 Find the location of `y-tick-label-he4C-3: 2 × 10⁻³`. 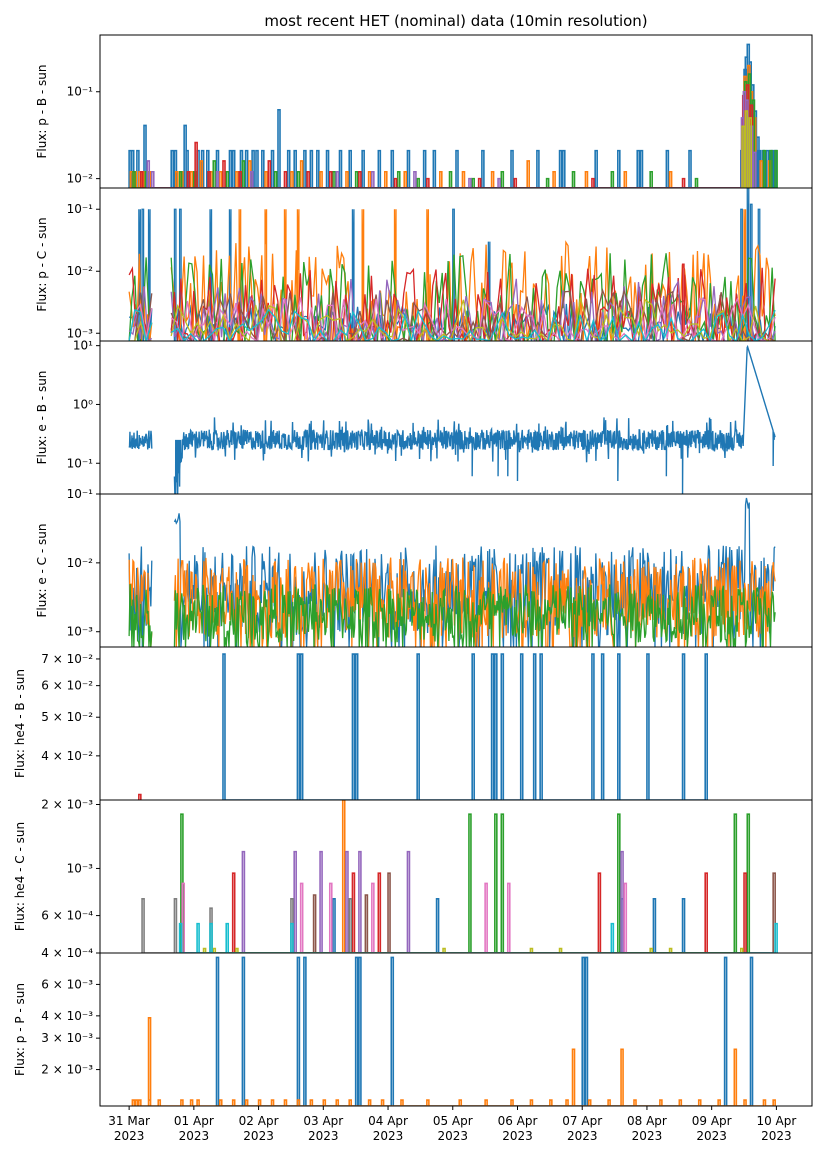

y-tick-label-he4C-3: 2 × 10⁻³ is located at coordinates (67, 805).